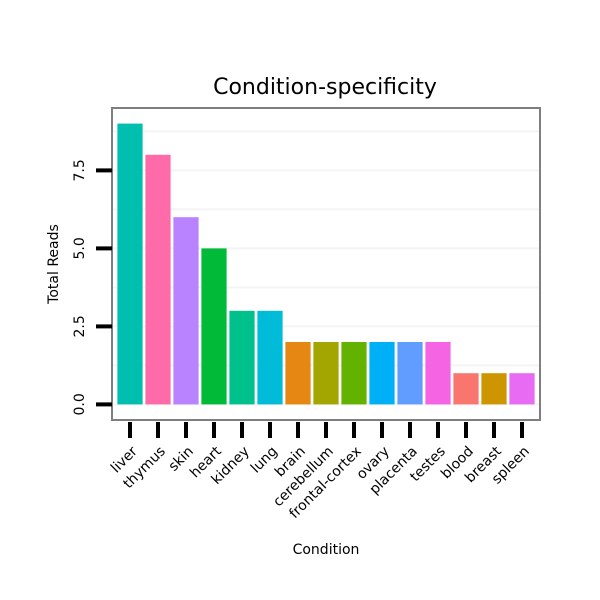 The width and height of the screenshot is (600, 600). What do you see at coordinates (382, 373) in the screenshot?
I see `bar-ovary` at bounding box center [382, 373].